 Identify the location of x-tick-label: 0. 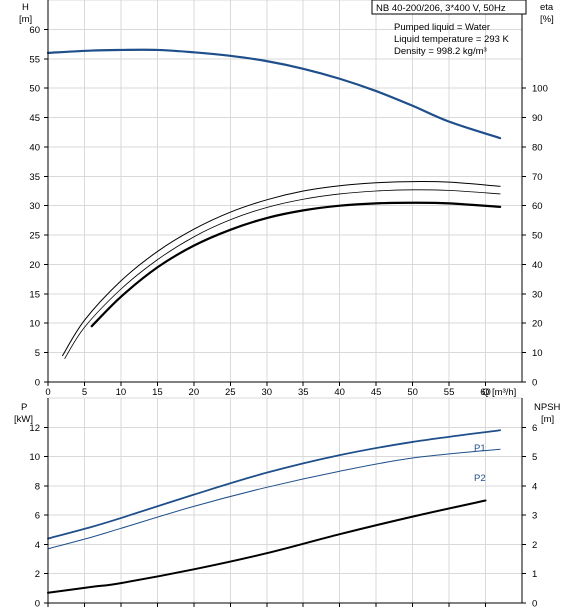
(47, 392).